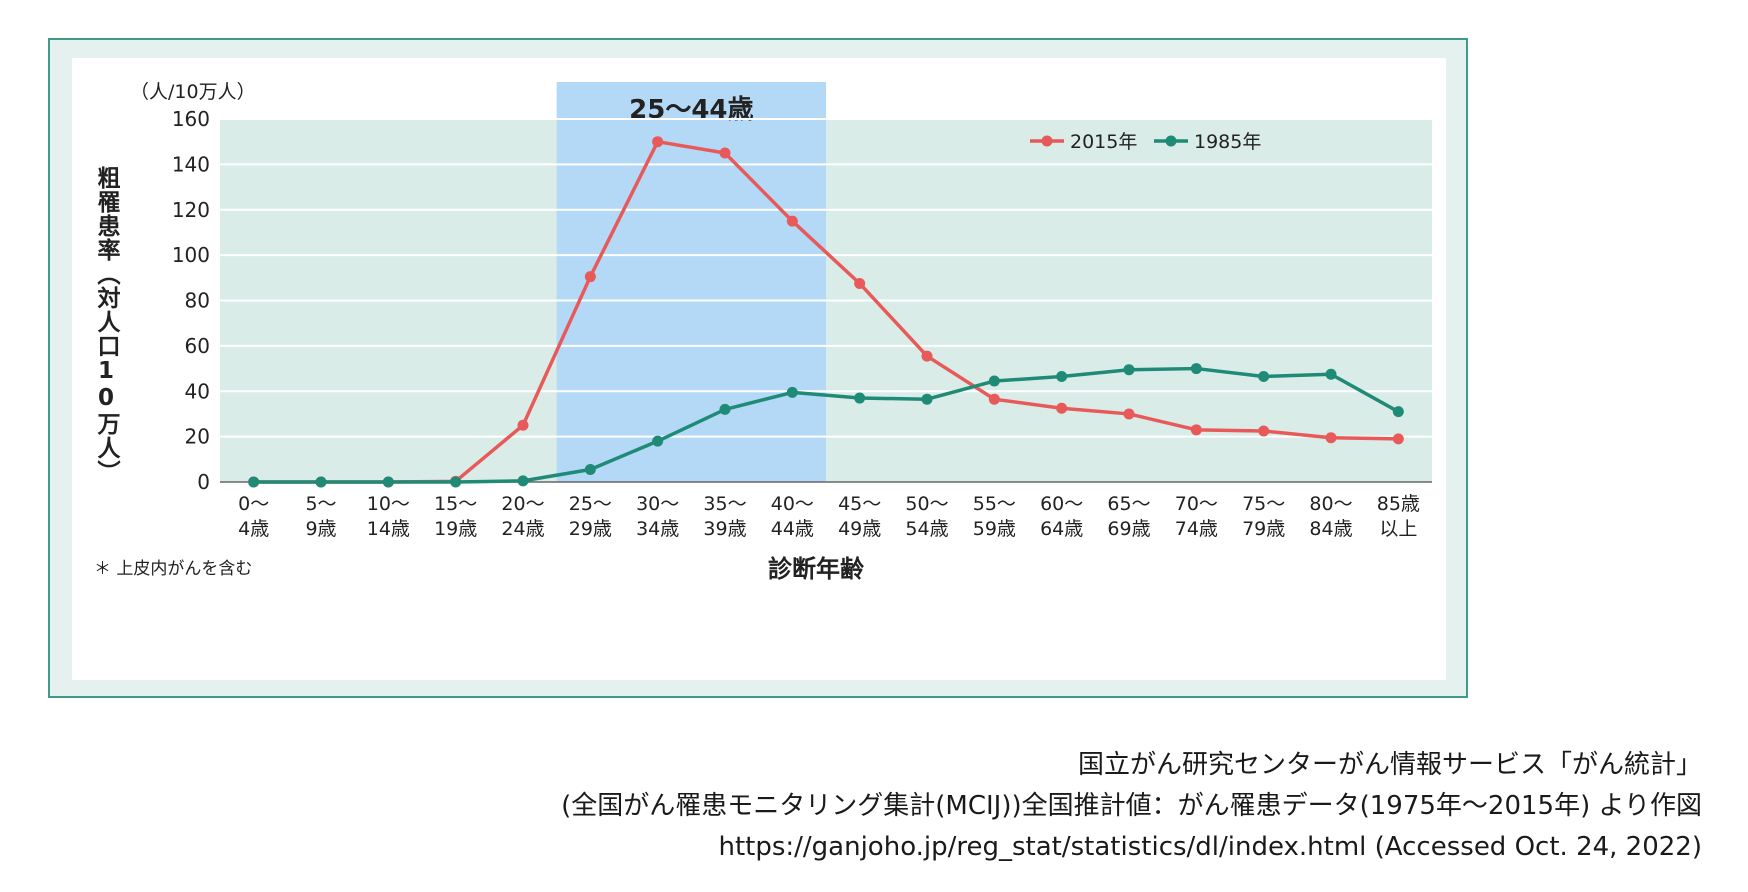 Image resolution: width=1748 pixels, height=892 pixels. I want to click on x-tick-label: 15～, so click(455, 504).